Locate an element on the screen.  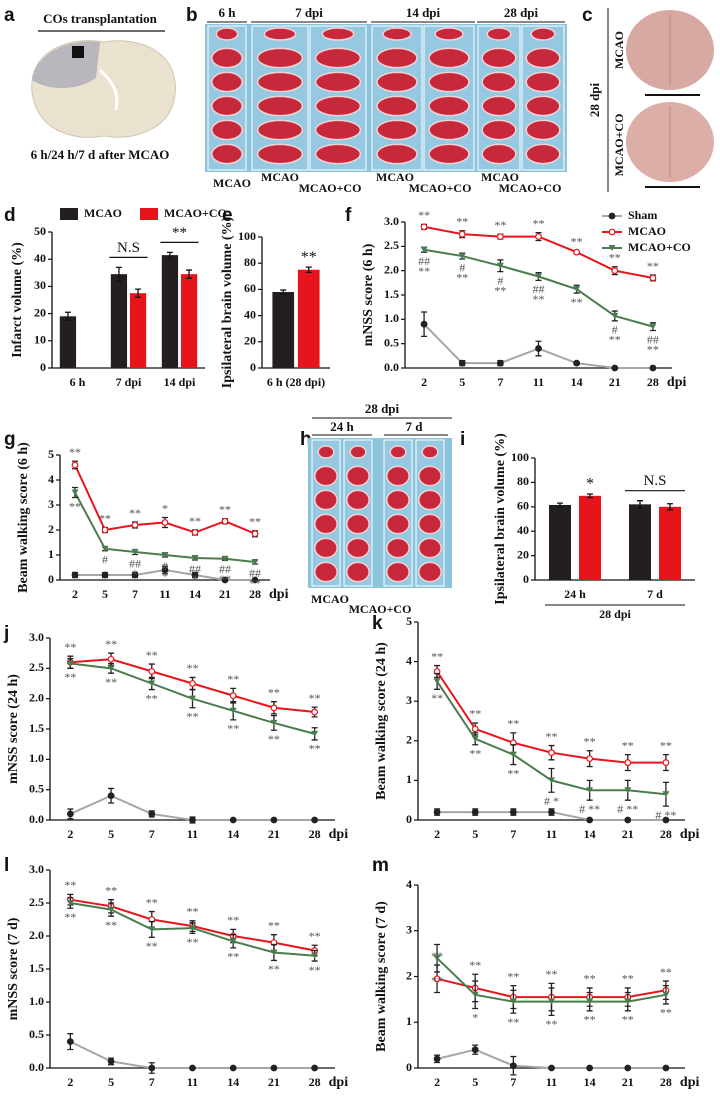
y-tick-label: 2.5 is located at coordinates (391, 245).